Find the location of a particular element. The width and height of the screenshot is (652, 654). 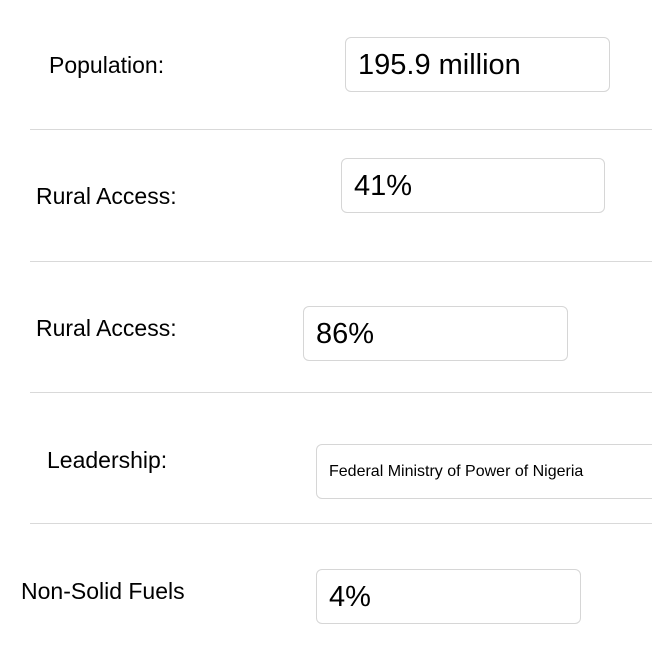

rural-access-value-2: 86% is located at coordinates (345, 333).